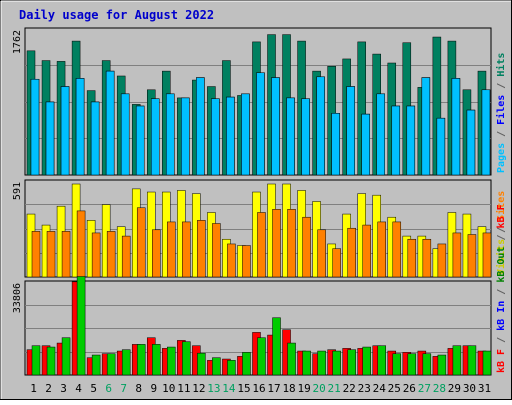 The width and height of the screenshot is (512, 405). I want to click on x-tick-label: 22, so click(349, 388).